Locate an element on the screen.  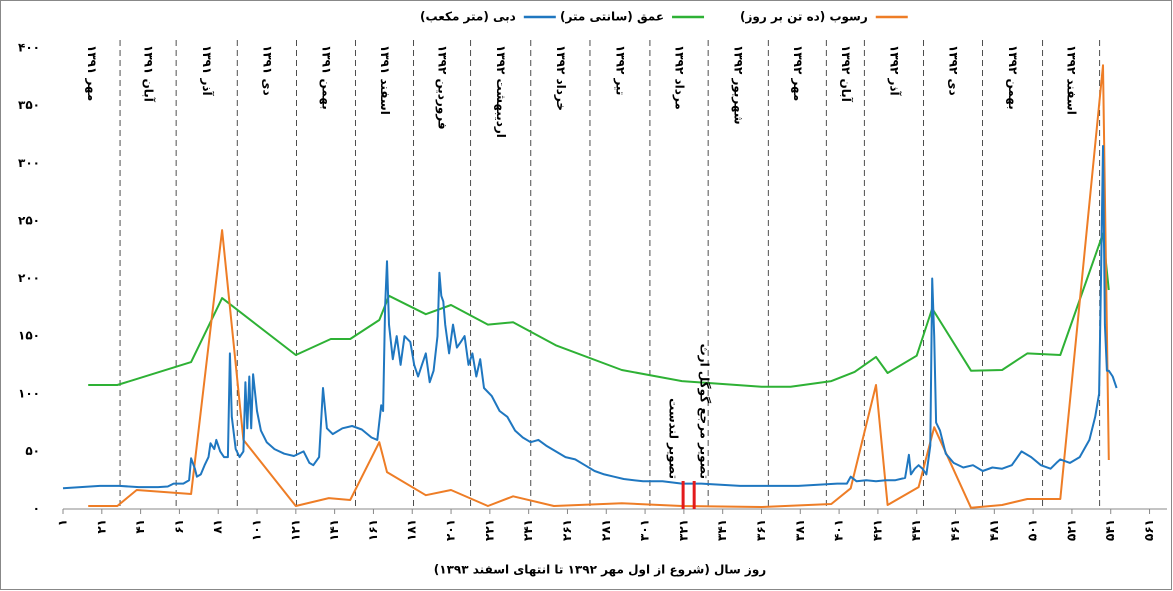
x-tick-label: ۱۲۱ is located at coordinates (295, 530).